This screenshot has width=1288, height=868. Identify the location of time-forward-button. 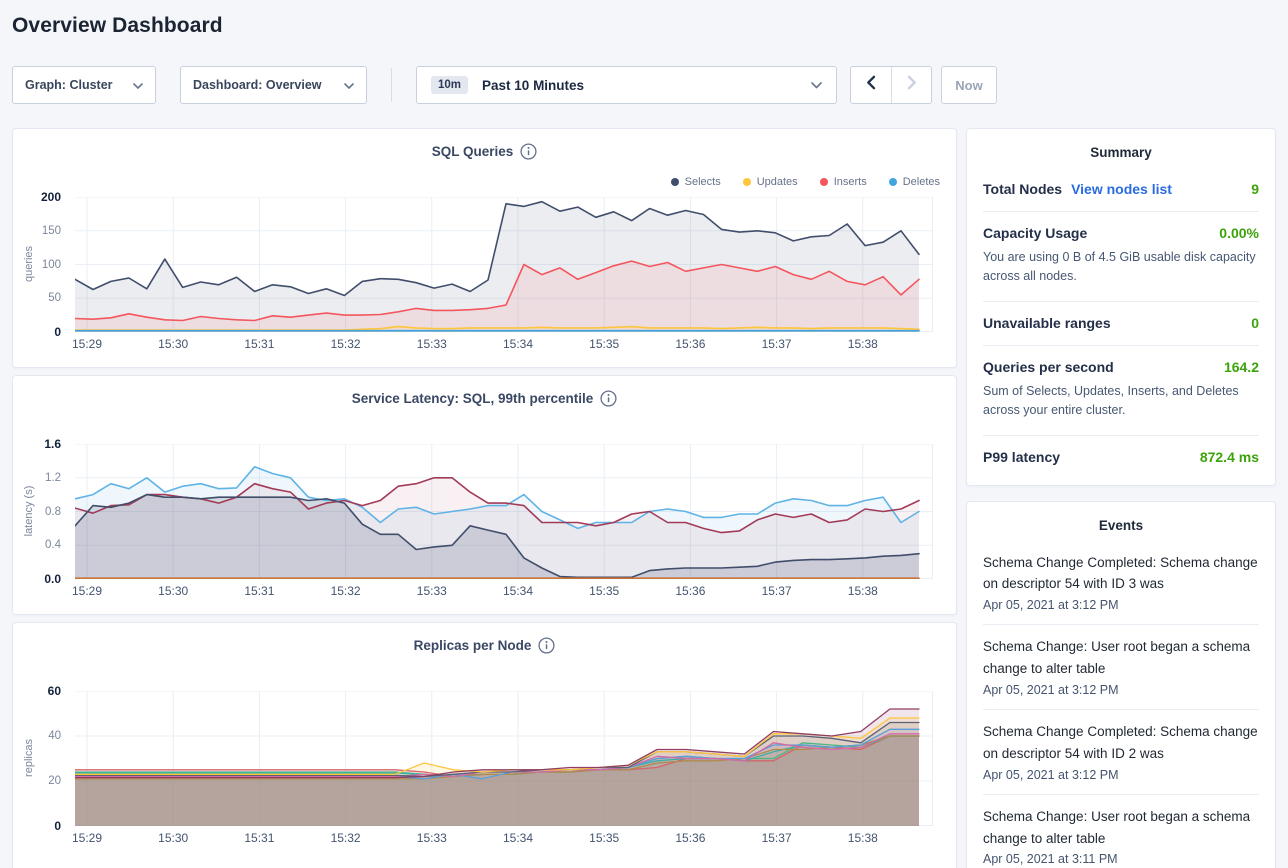
(911, 85).